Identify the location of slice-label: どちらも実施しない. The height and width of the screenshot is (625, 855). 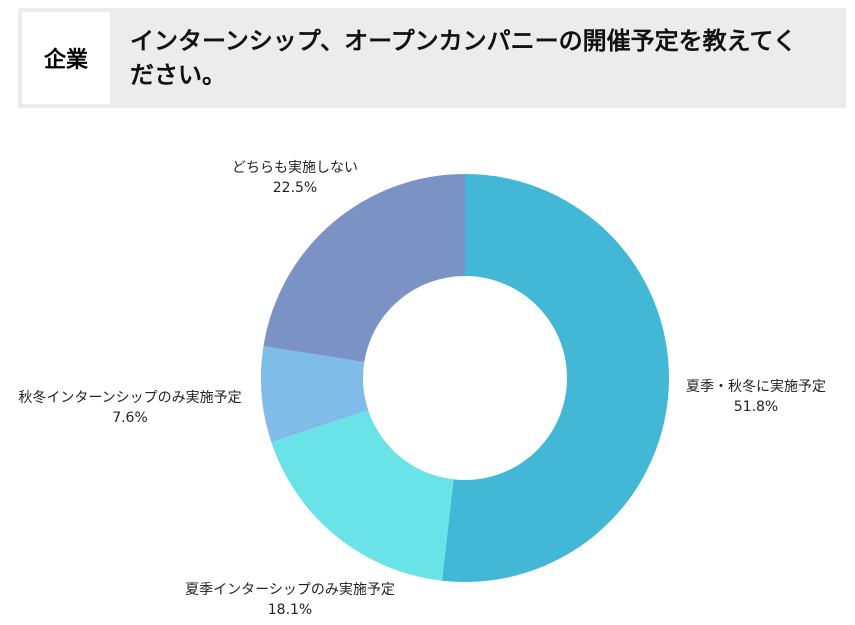
(295, 168).